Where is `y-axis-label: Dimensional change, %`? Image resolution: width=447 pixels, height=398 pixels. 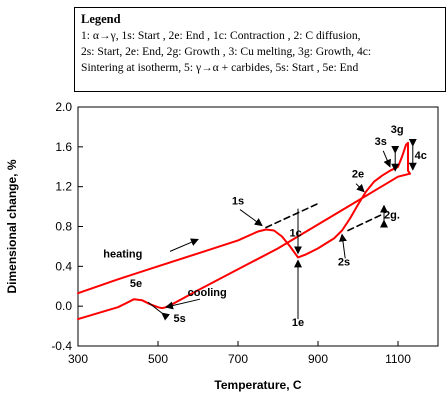
y-axis-label: Dimensional change, % is located at coordinates (12, 226).